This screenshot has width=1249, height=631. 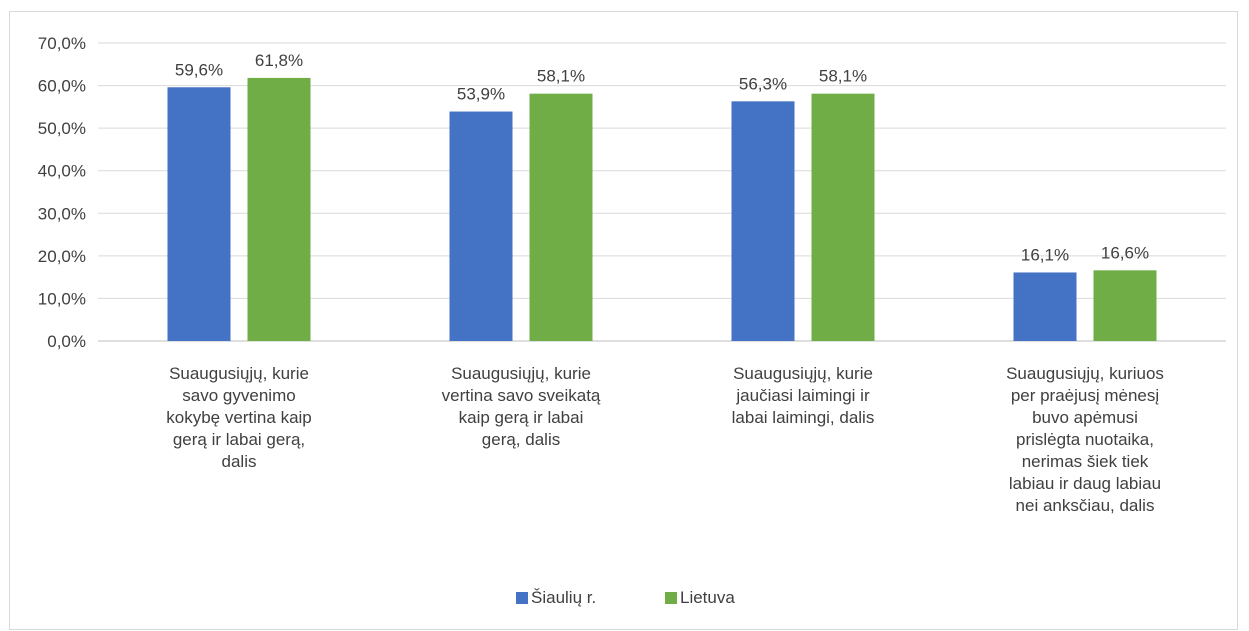 I want to click on category-label: labai laimingi, dalis, so click(x=803, y=417).